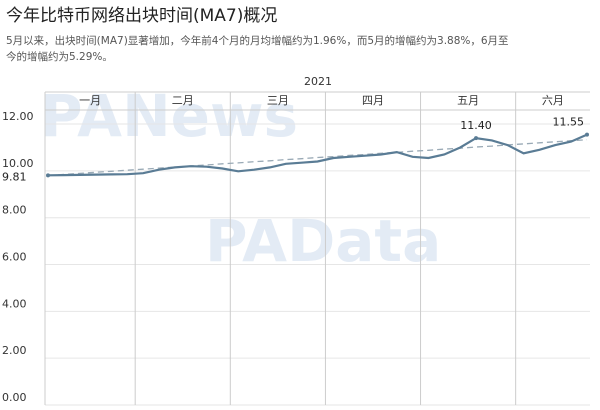  Describe the element at coordinates (14, 210) in the screenshot. I see `y-tick-label: 8.00` at that location.